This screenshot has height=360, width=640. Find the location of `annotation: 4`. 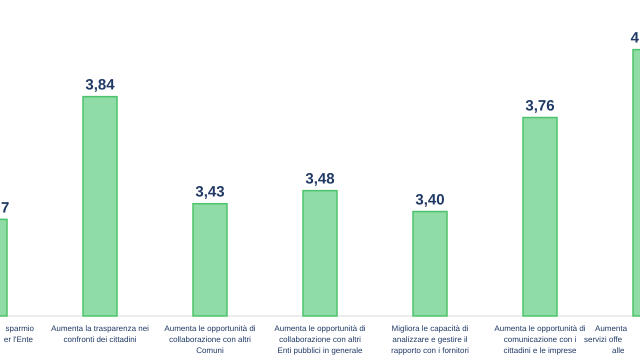

annotation: 4 is located at coordinates (635, 38).